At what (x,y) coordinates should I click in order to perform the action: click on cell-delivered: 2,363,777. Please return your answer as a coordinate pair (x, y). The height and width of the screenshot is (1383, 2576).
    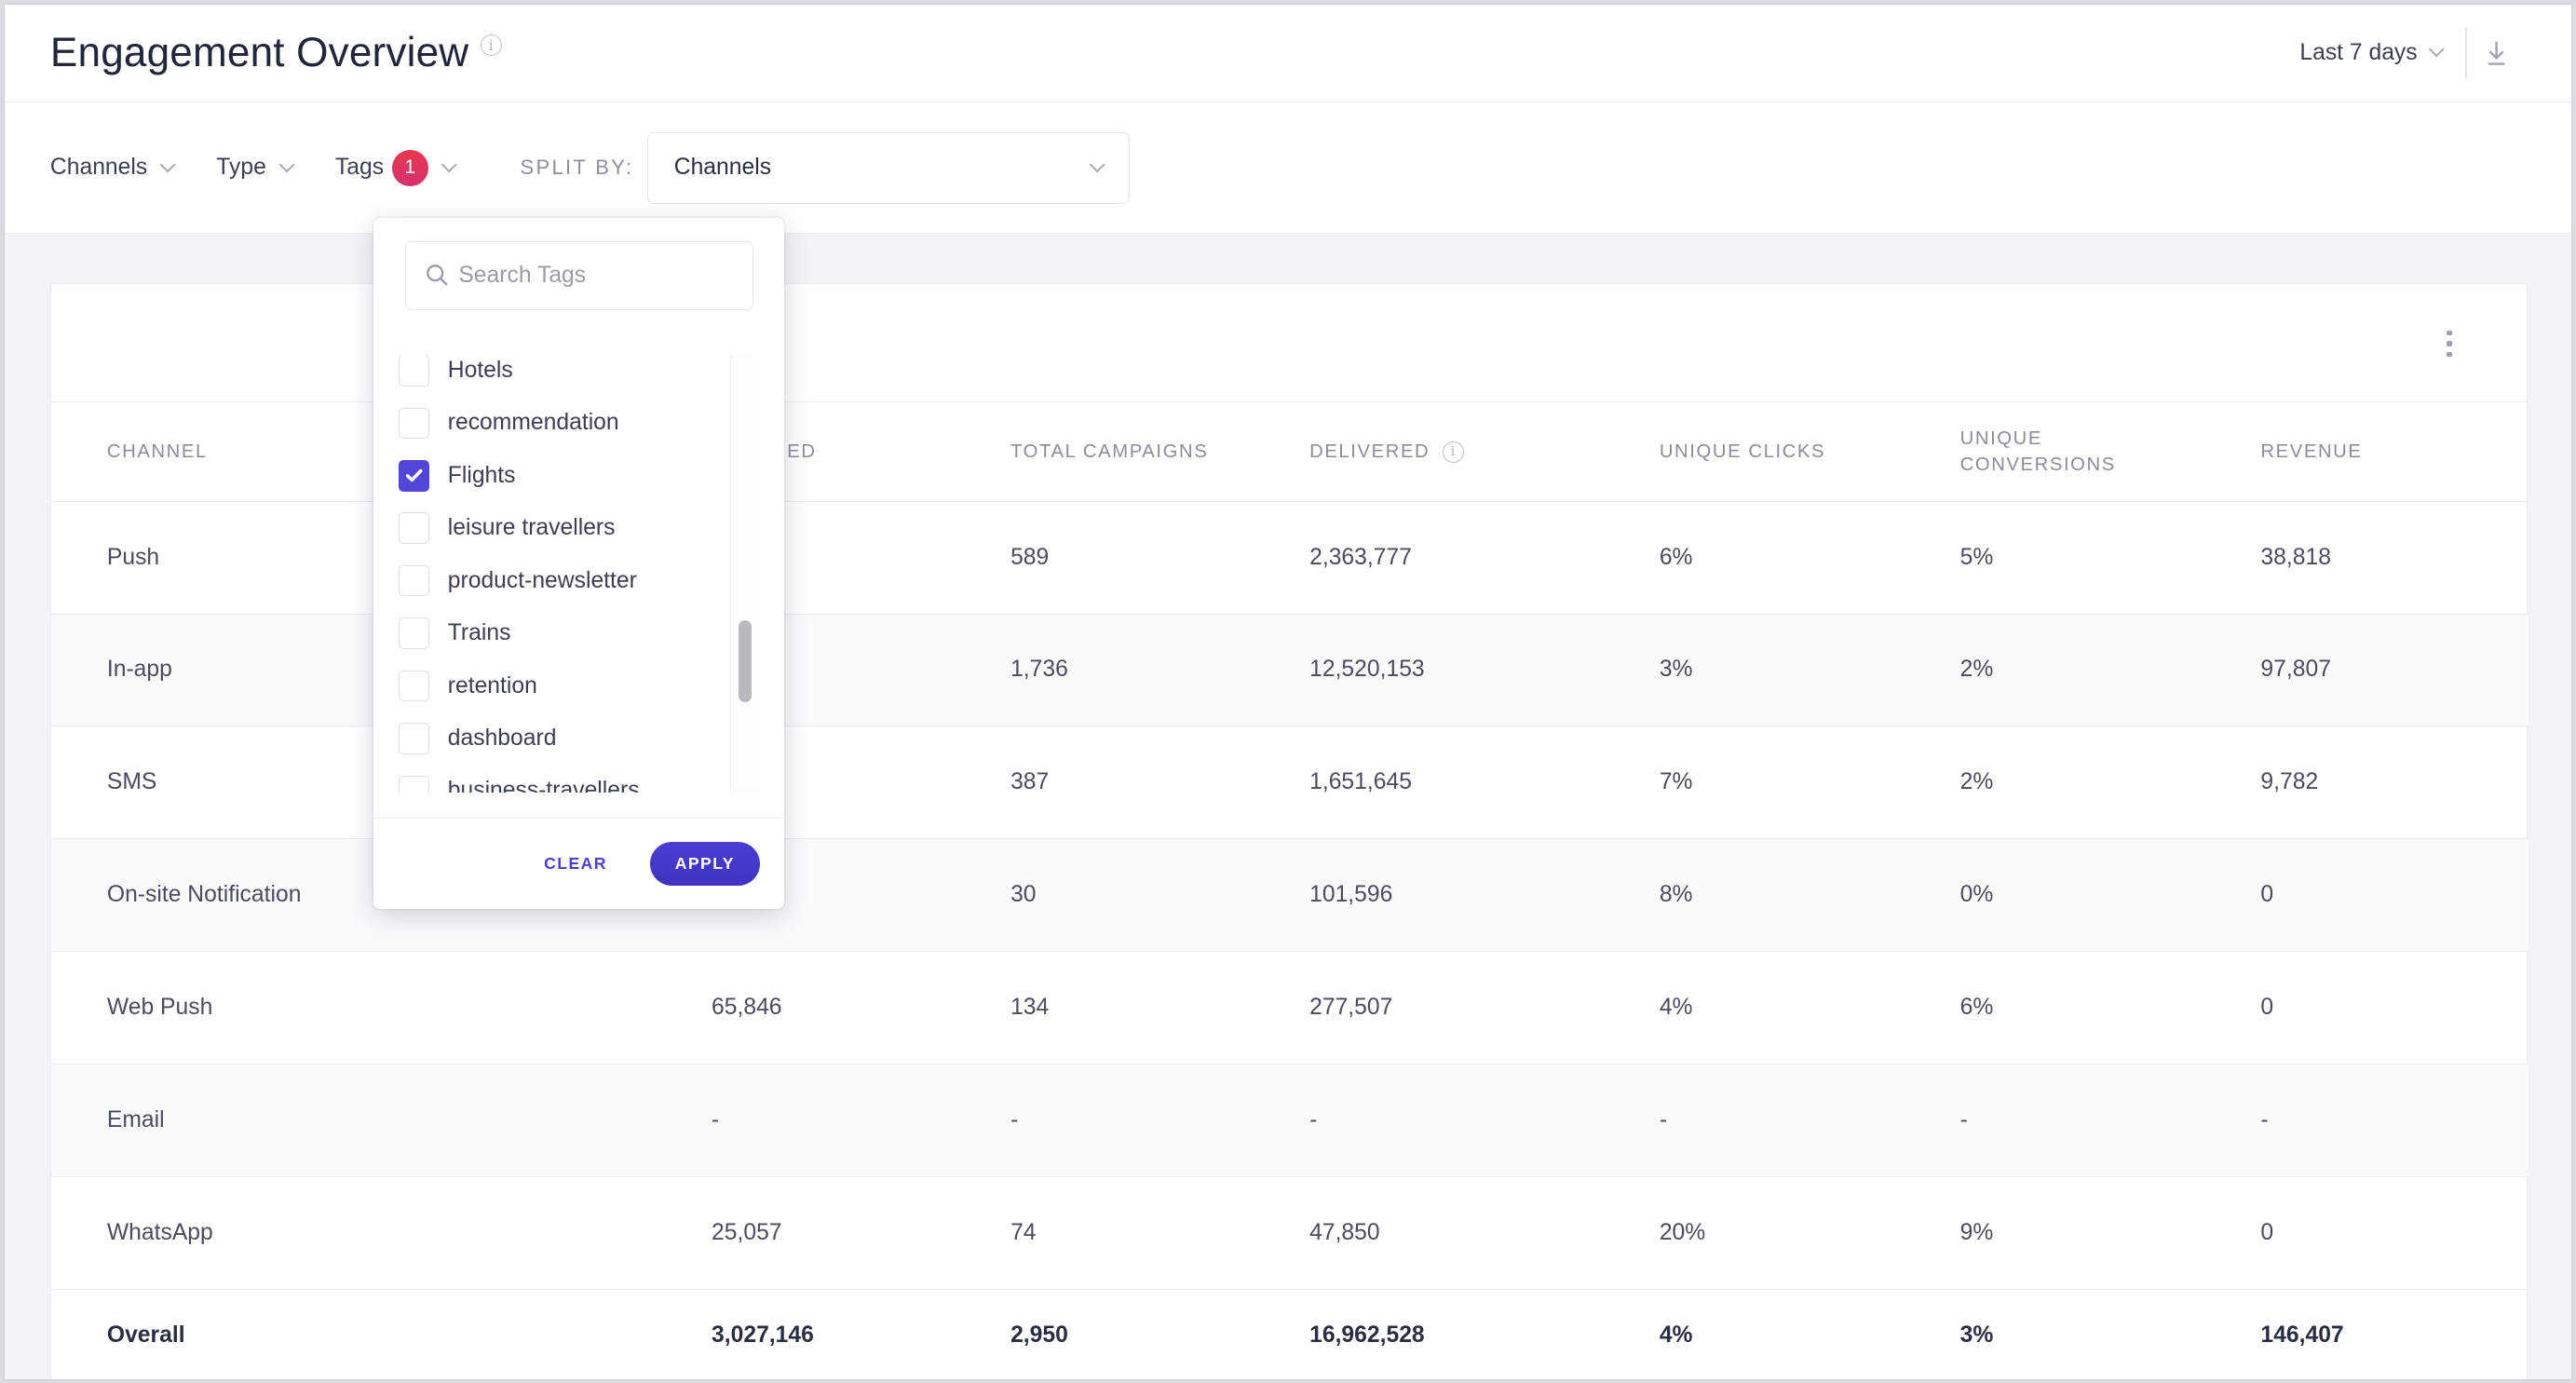
    Looking at the image, I should click on (1429, 558).